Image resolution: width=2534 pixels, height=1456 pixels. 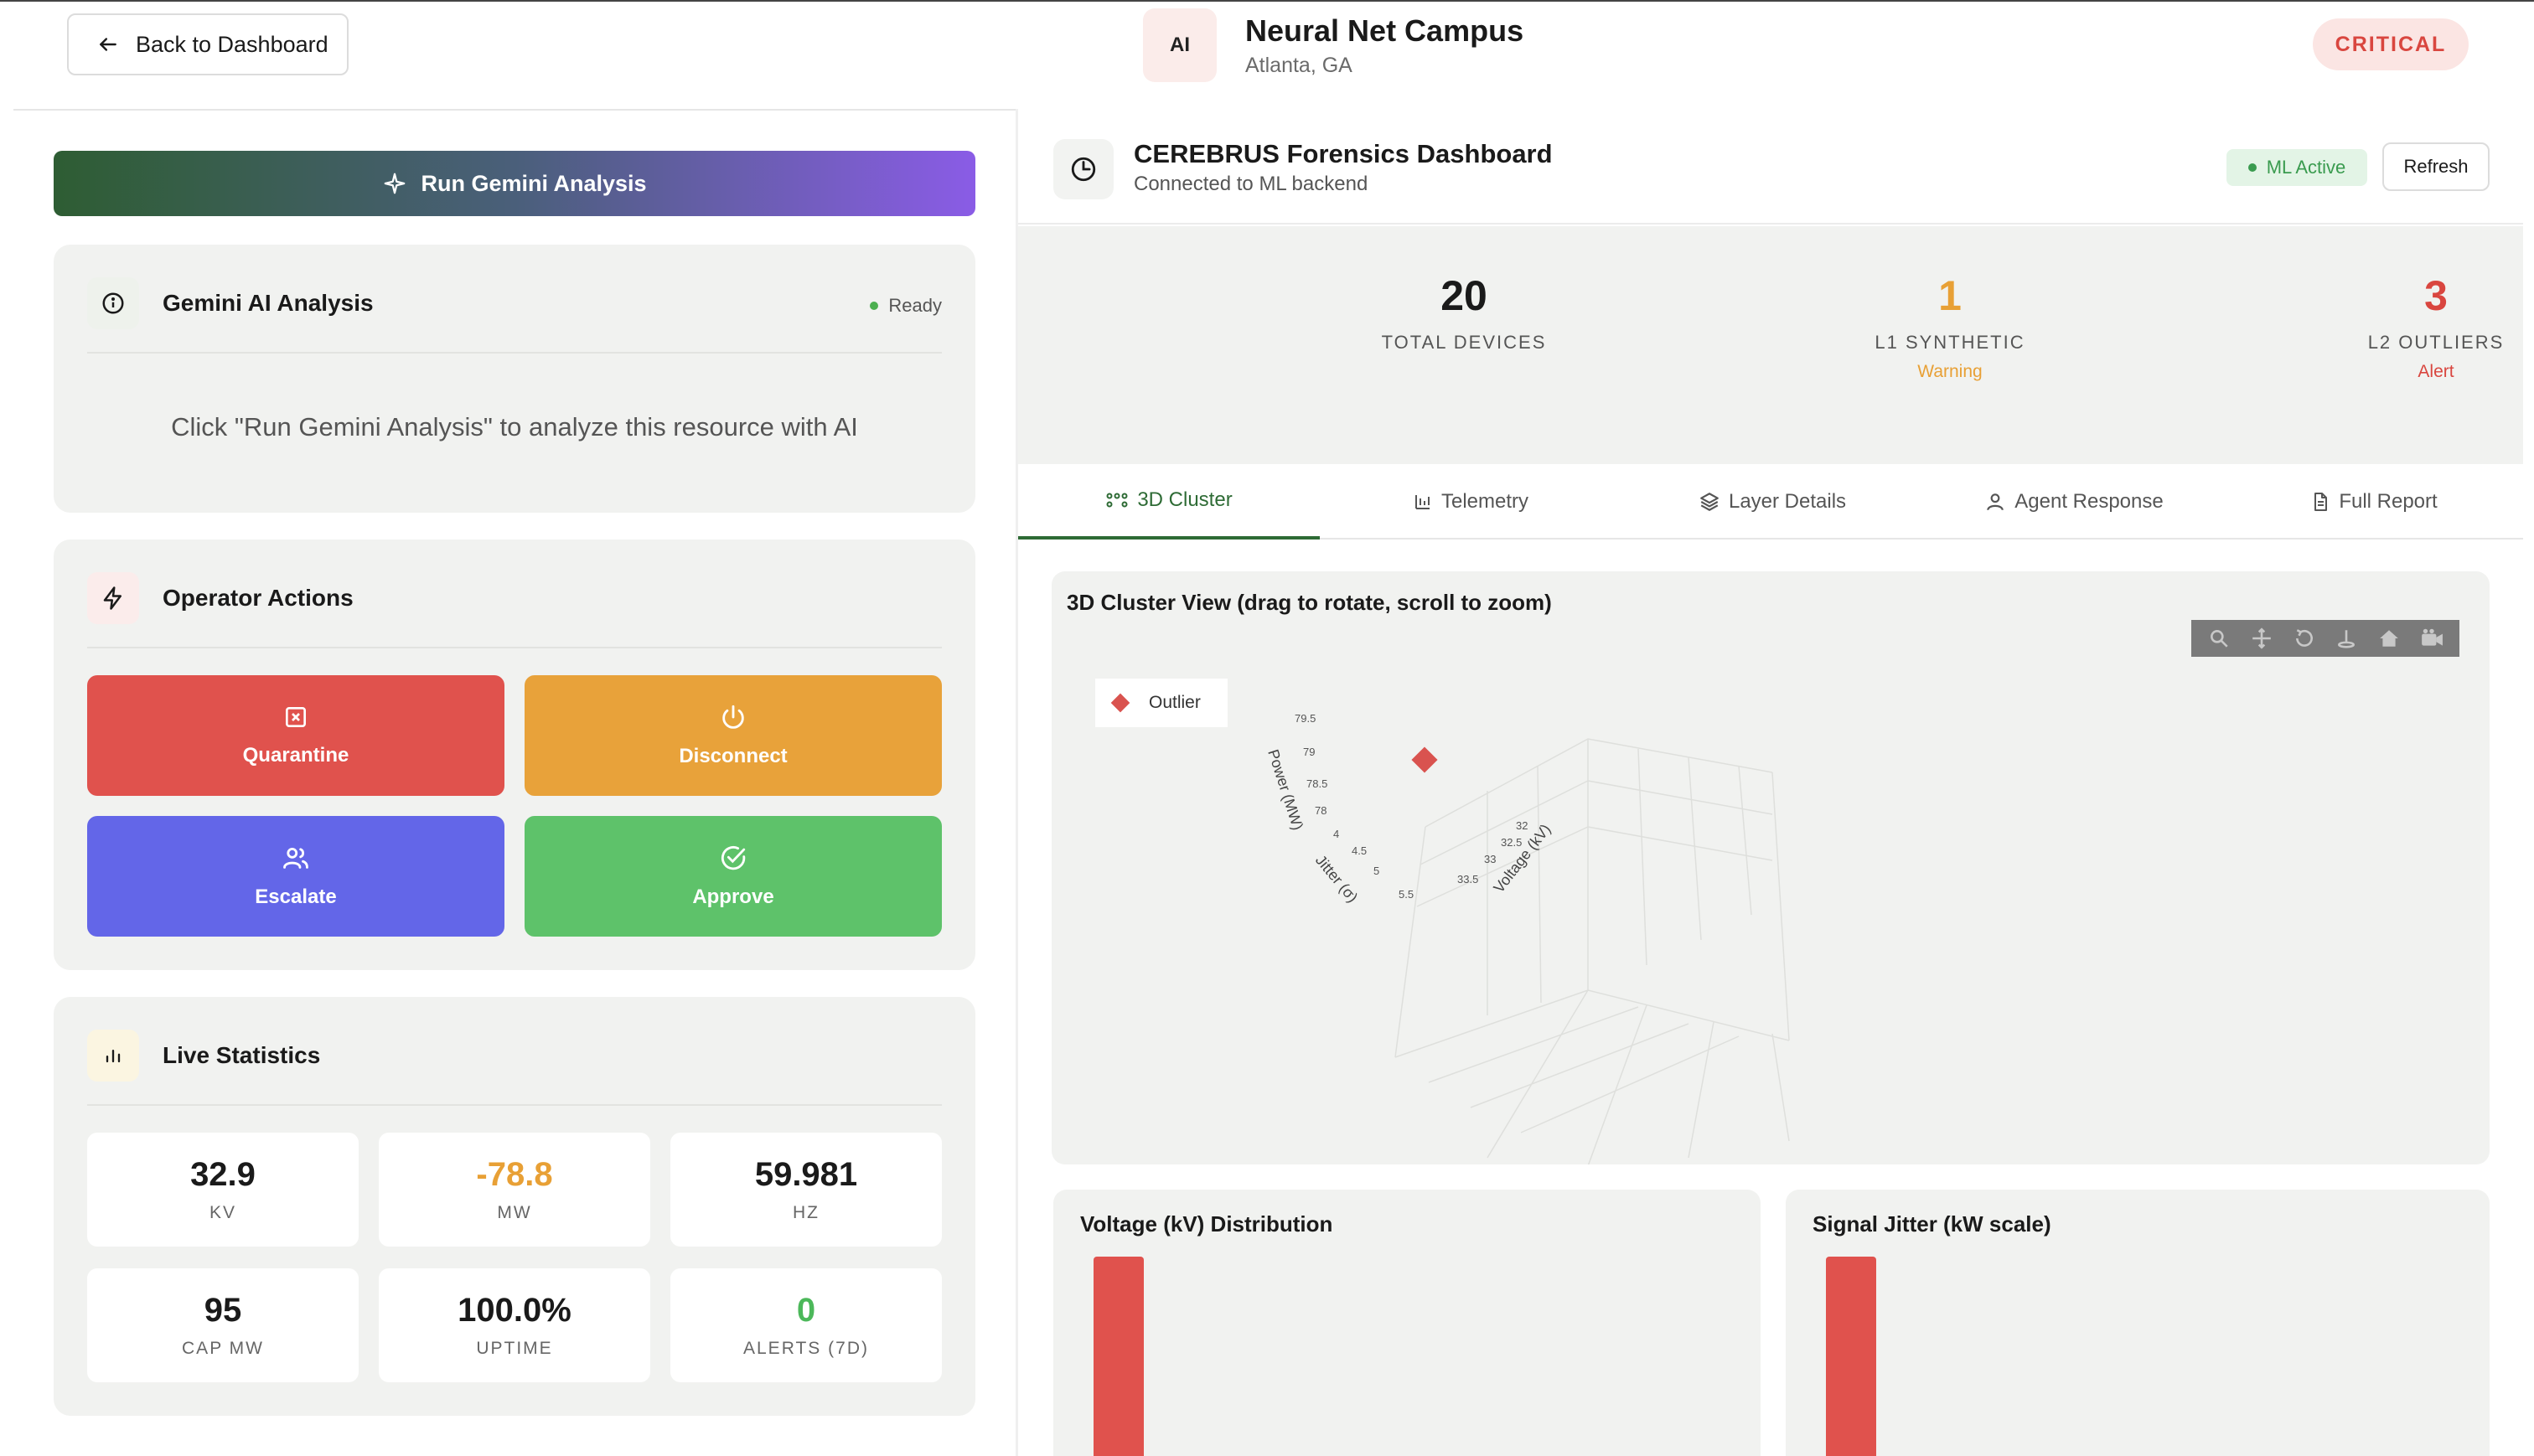 I want to click on outlier-point, so click(x=1424, y=759).